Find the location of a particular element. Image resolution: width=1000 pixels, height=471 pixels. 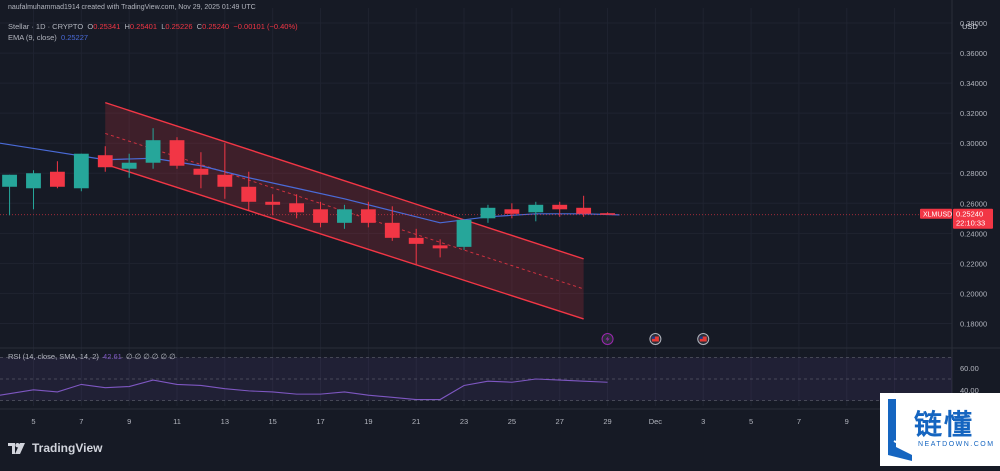

low-label: L is located at coordinates (163, 26).